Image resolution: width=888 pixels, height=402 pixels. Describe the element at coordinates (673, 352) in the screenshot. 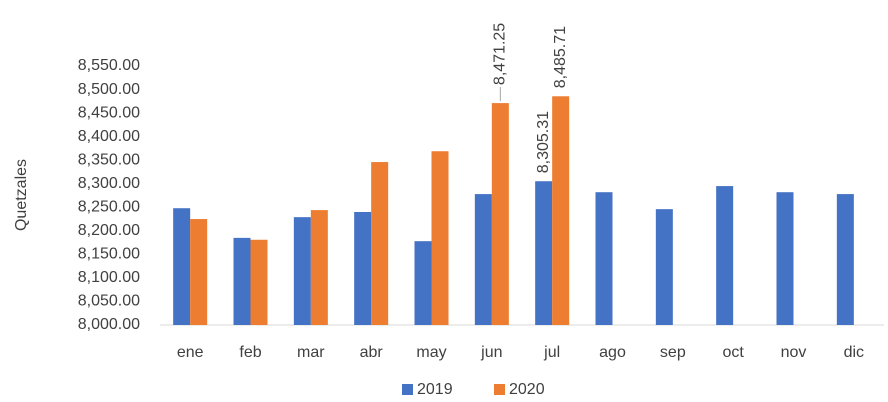

I see `x-tick-label: sep` at that location.